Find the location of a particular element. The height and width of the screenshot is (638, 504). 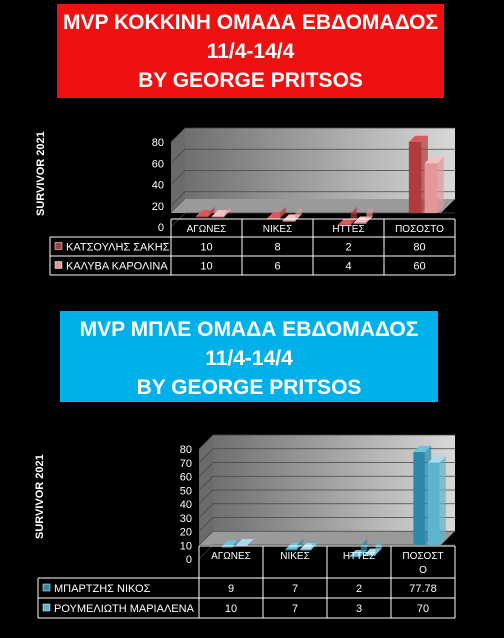

chart-title-line-1: MVP ΚΟΚΚΙΝΗ ΟΜΑΔΑ ΕΒΔΟΜΑΔΟΣ is located at coordinates (250, 22).